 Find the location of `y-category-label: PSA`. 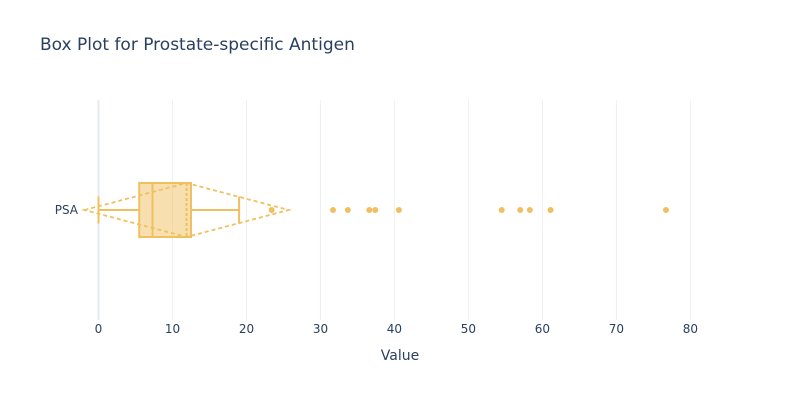

y-category-label: PSA is located at coordinates (67, 210).